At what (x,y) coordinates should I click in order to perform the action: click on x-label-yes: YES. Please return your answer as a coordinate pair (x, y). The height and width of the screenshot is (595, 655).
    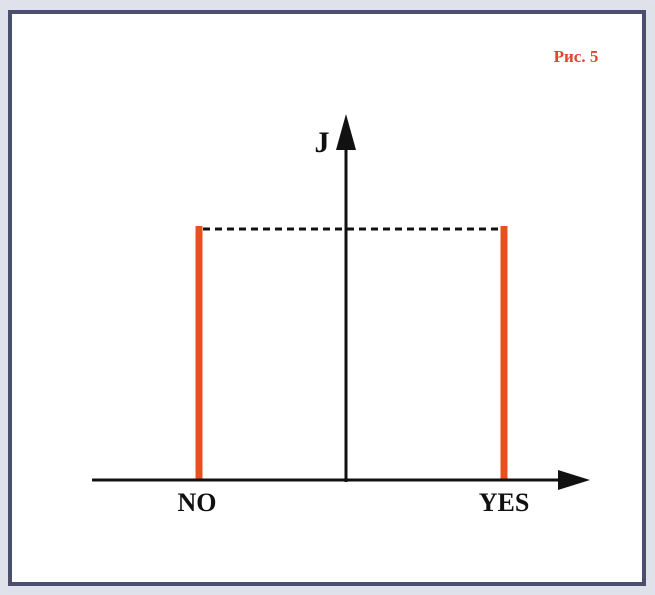
    Looking at the image, I should click on (504, 502).